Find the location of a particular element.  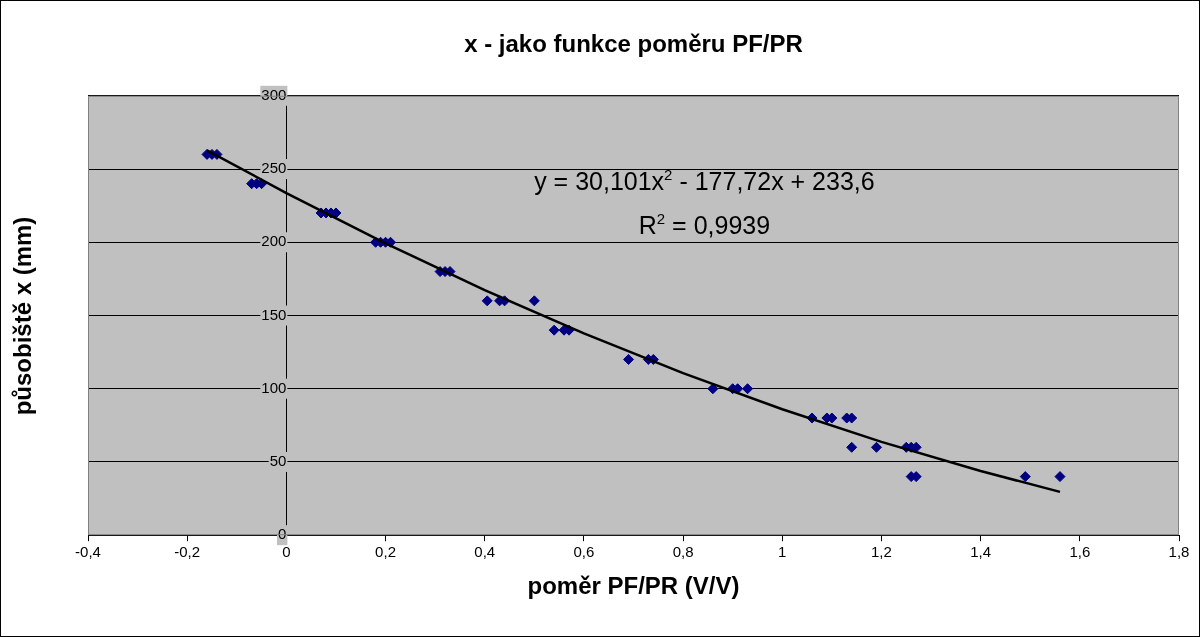

x-tick-label: 1,6 is located at coordinates (1080, 552).